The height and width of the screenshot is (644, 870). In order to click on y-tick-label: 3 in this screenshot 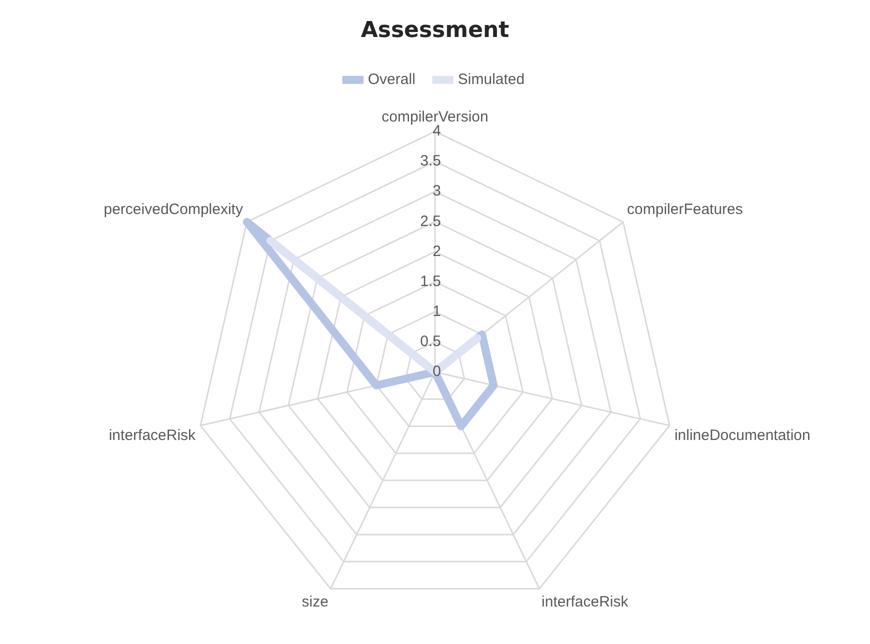, I will do `click(436, 191)`.